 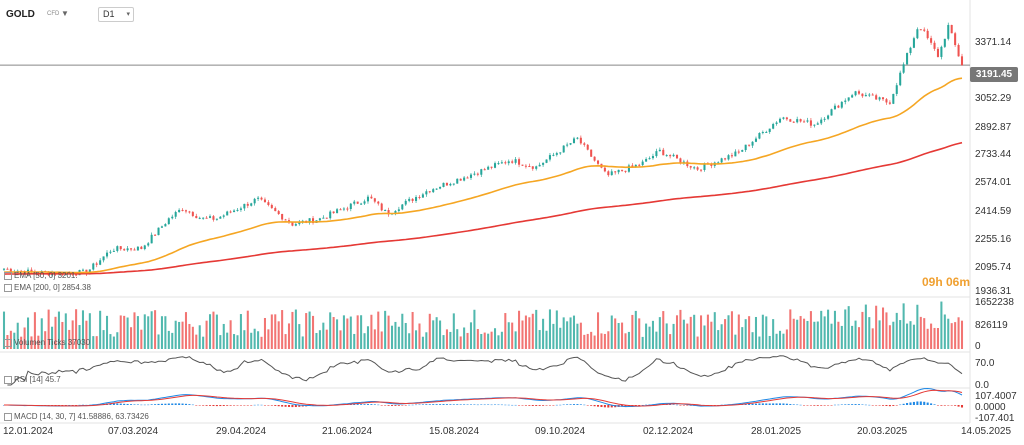 I want to click on legend-volume: Volumen Ticks 37030, so click(x=47, y=342).